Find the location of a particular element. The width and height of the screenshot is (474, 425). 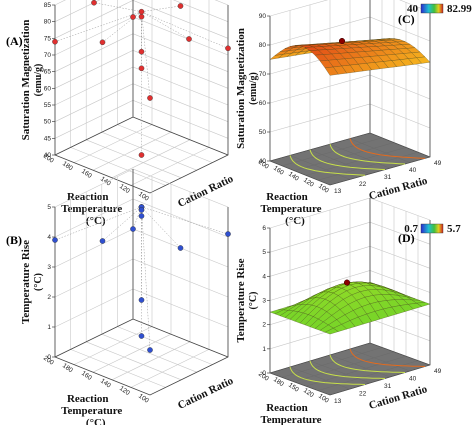

z-tick-label: 70 is located at coordinates (48, 55).